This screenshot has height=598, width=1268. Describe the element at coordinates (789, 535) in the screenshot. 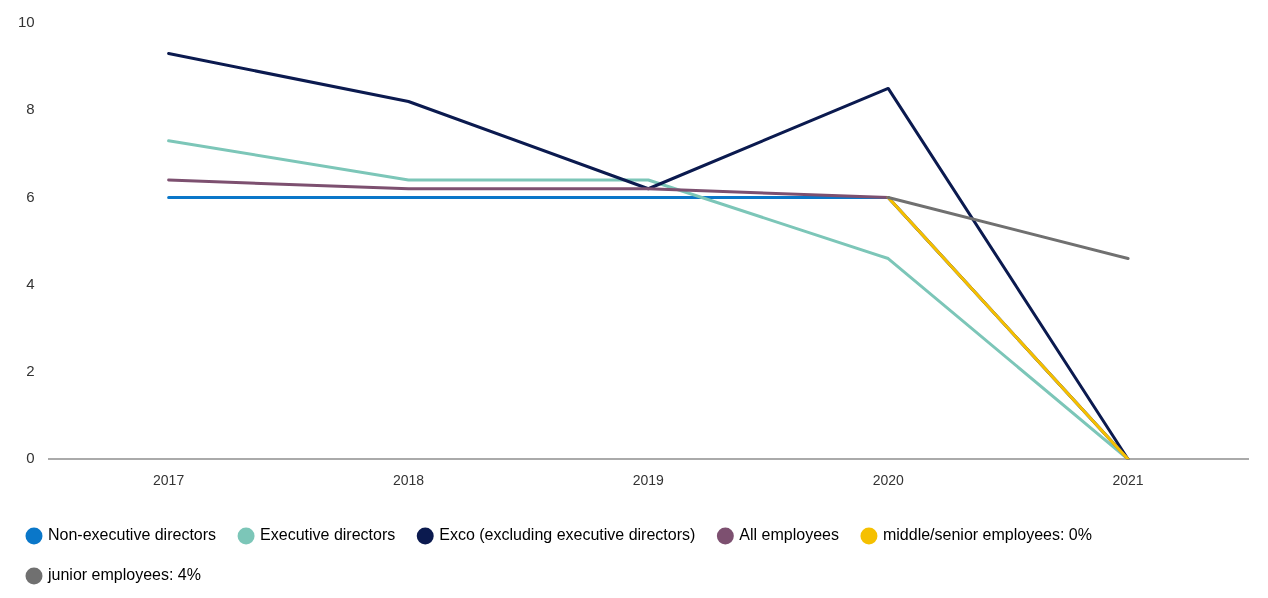

I see `legend-label: All employees` at that location.